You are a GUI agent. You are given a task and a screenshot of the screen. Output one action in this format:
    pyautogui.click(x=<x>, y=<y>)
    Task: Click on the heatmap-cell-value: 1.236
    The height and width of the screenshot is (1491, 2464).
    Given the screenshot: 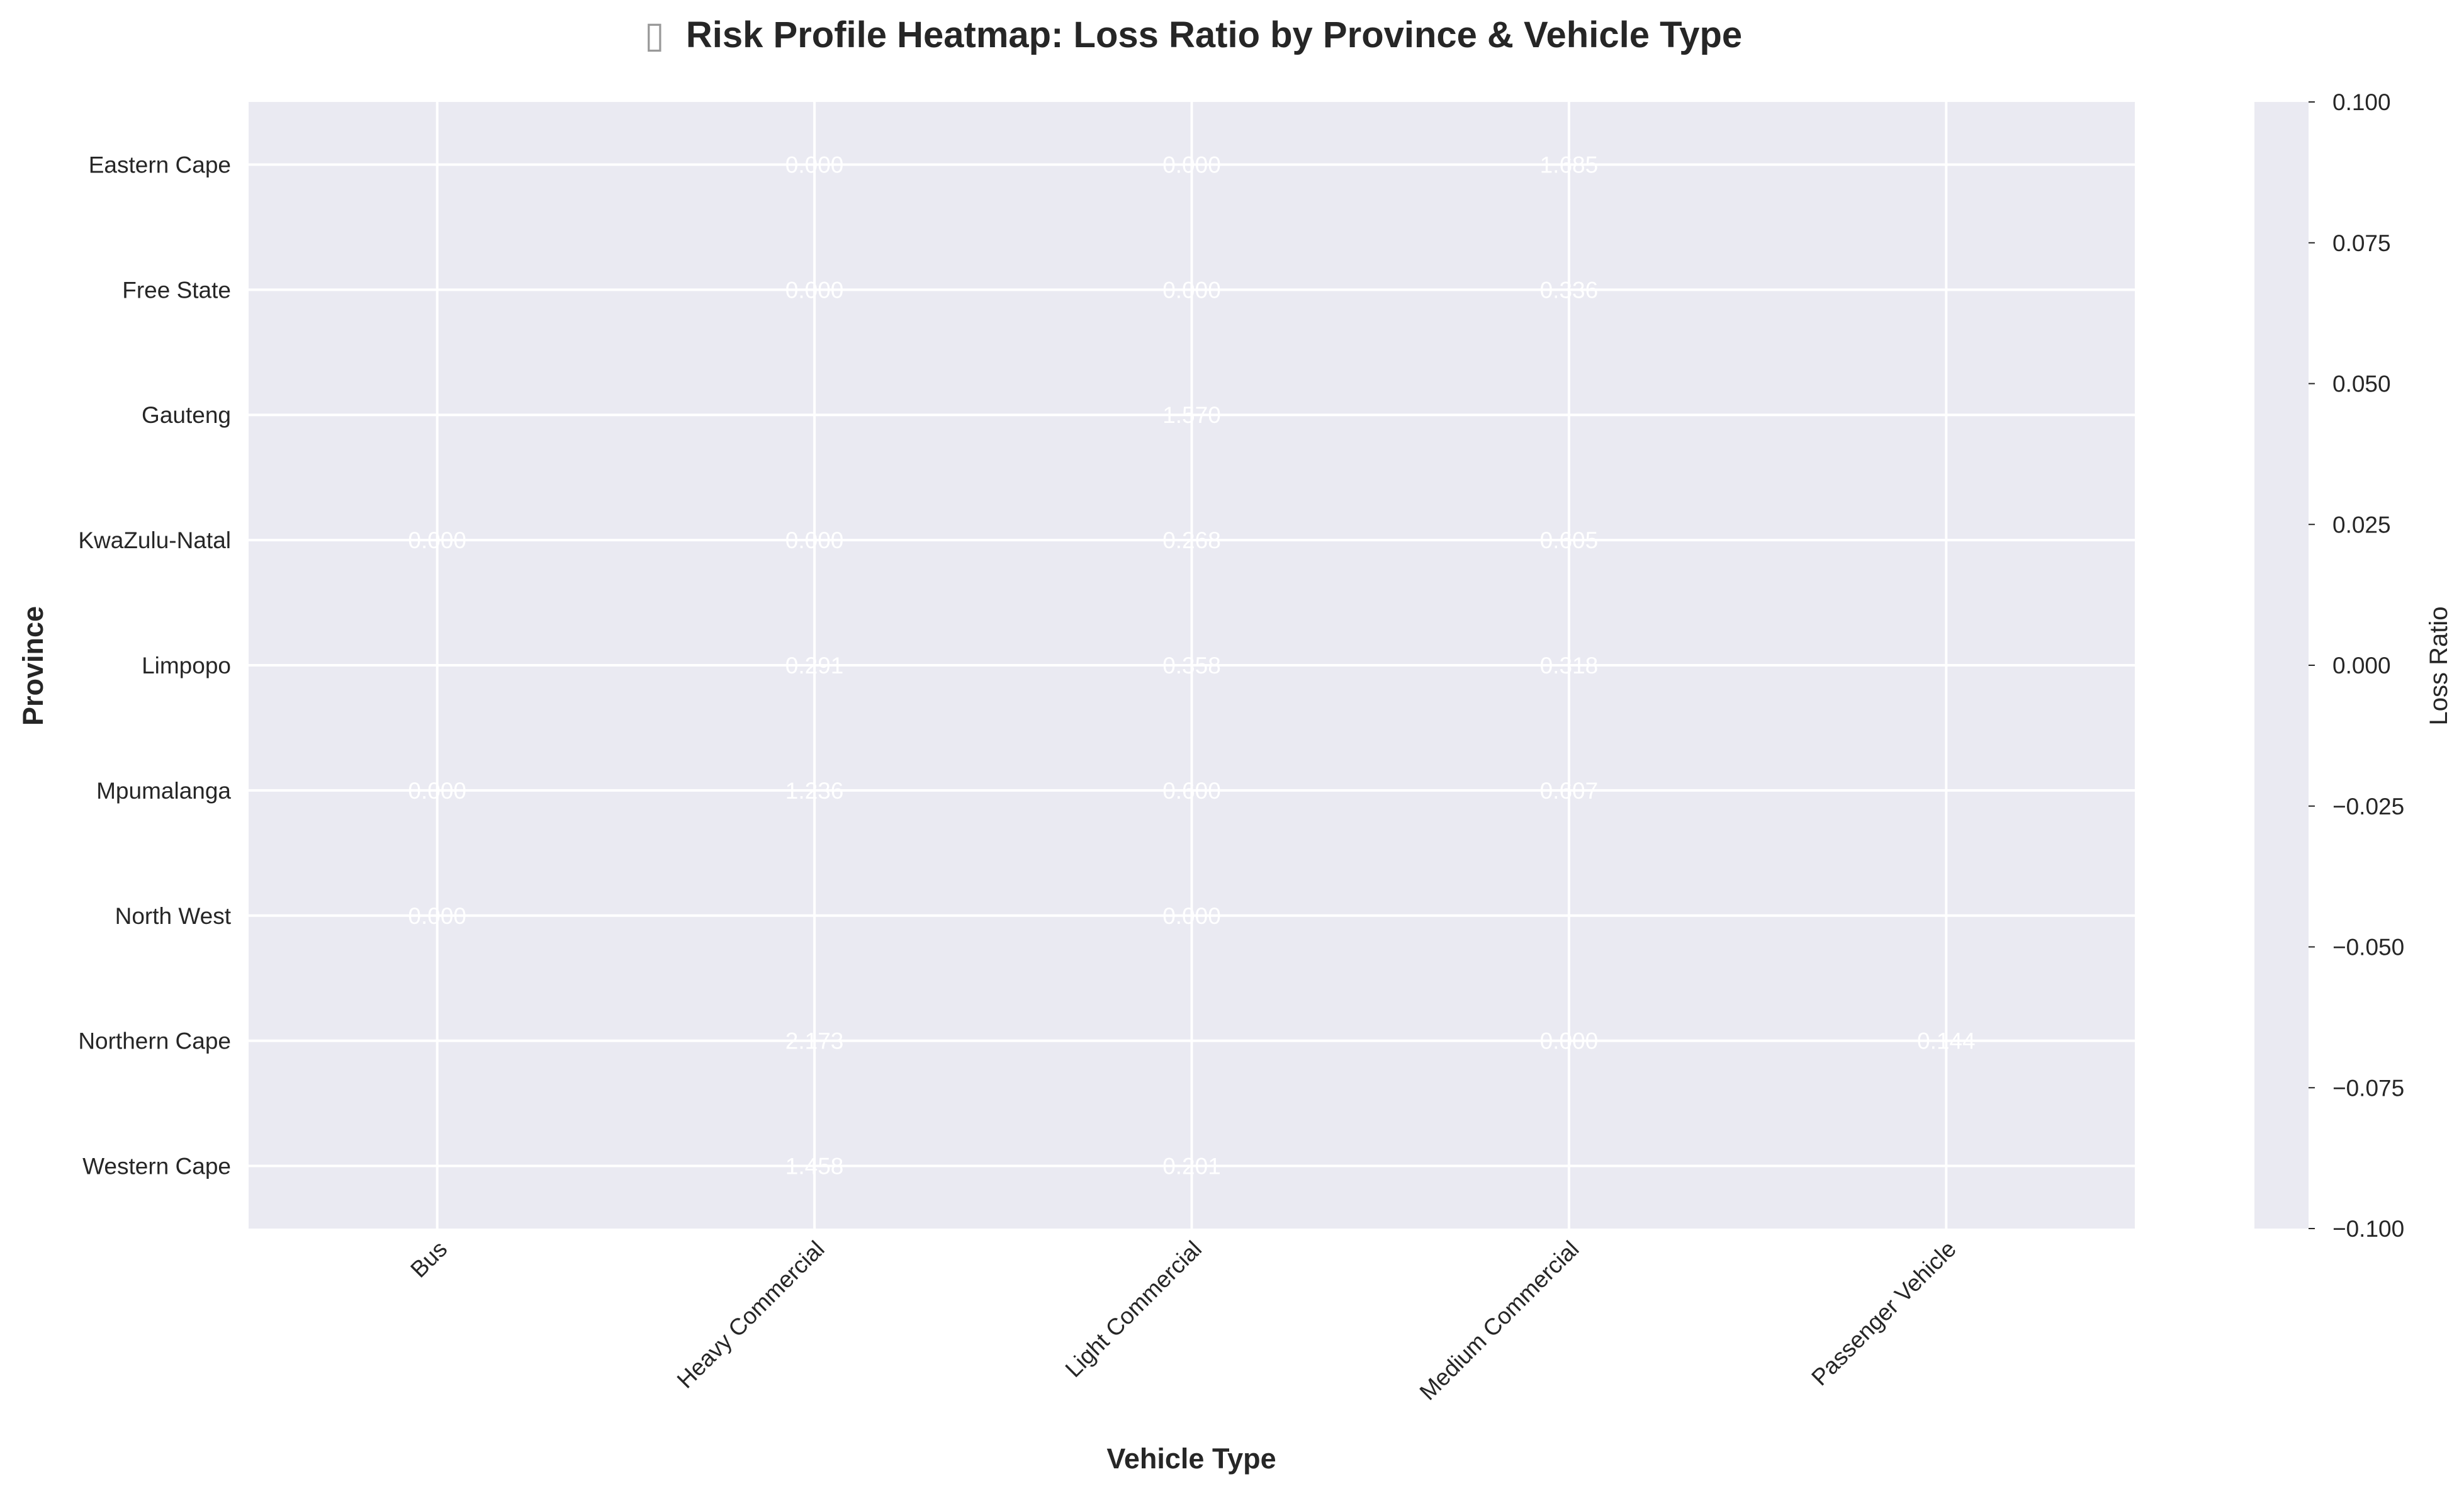 What is the action you would take?
    pyautogui.click(x=814, y=791)
    